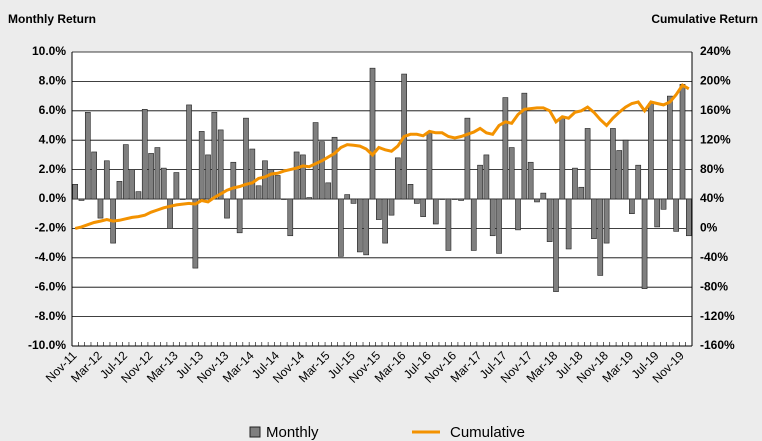  What do you see at coordinates (714, 257) in the screenshot?
I see `y2-tick-label: -40%` at bounding box center [714, 257].